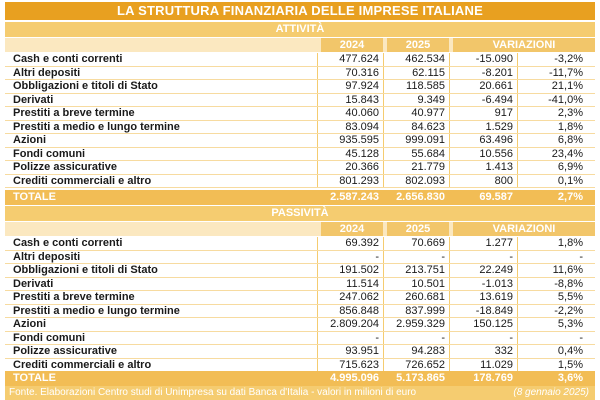 This screenshot has width=600, height=400. Describe the element at coordinates (359, 59) in the screenshot. I see `value-2024: 477.624` at that location.